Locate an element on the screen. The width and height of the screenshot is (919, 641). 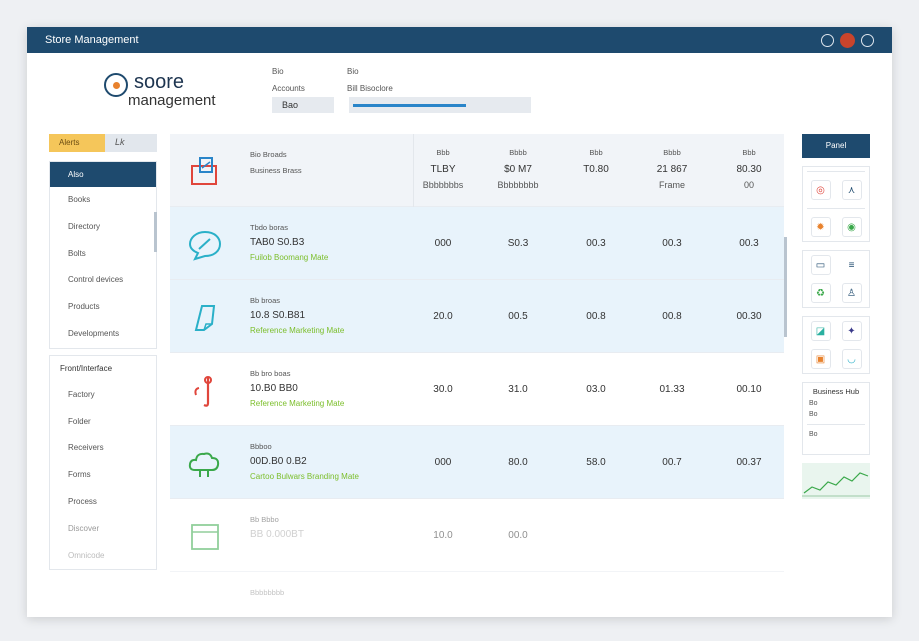
sidebar-scrollbar is located at coordinates (155, 232).